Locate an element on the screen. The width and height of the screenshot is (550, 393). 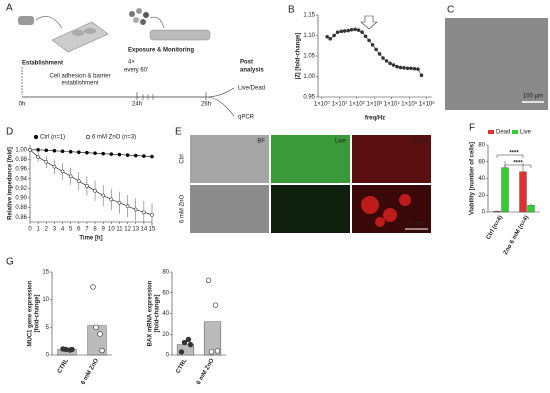
step-label: Establishment is located at coordinates (42, 64).